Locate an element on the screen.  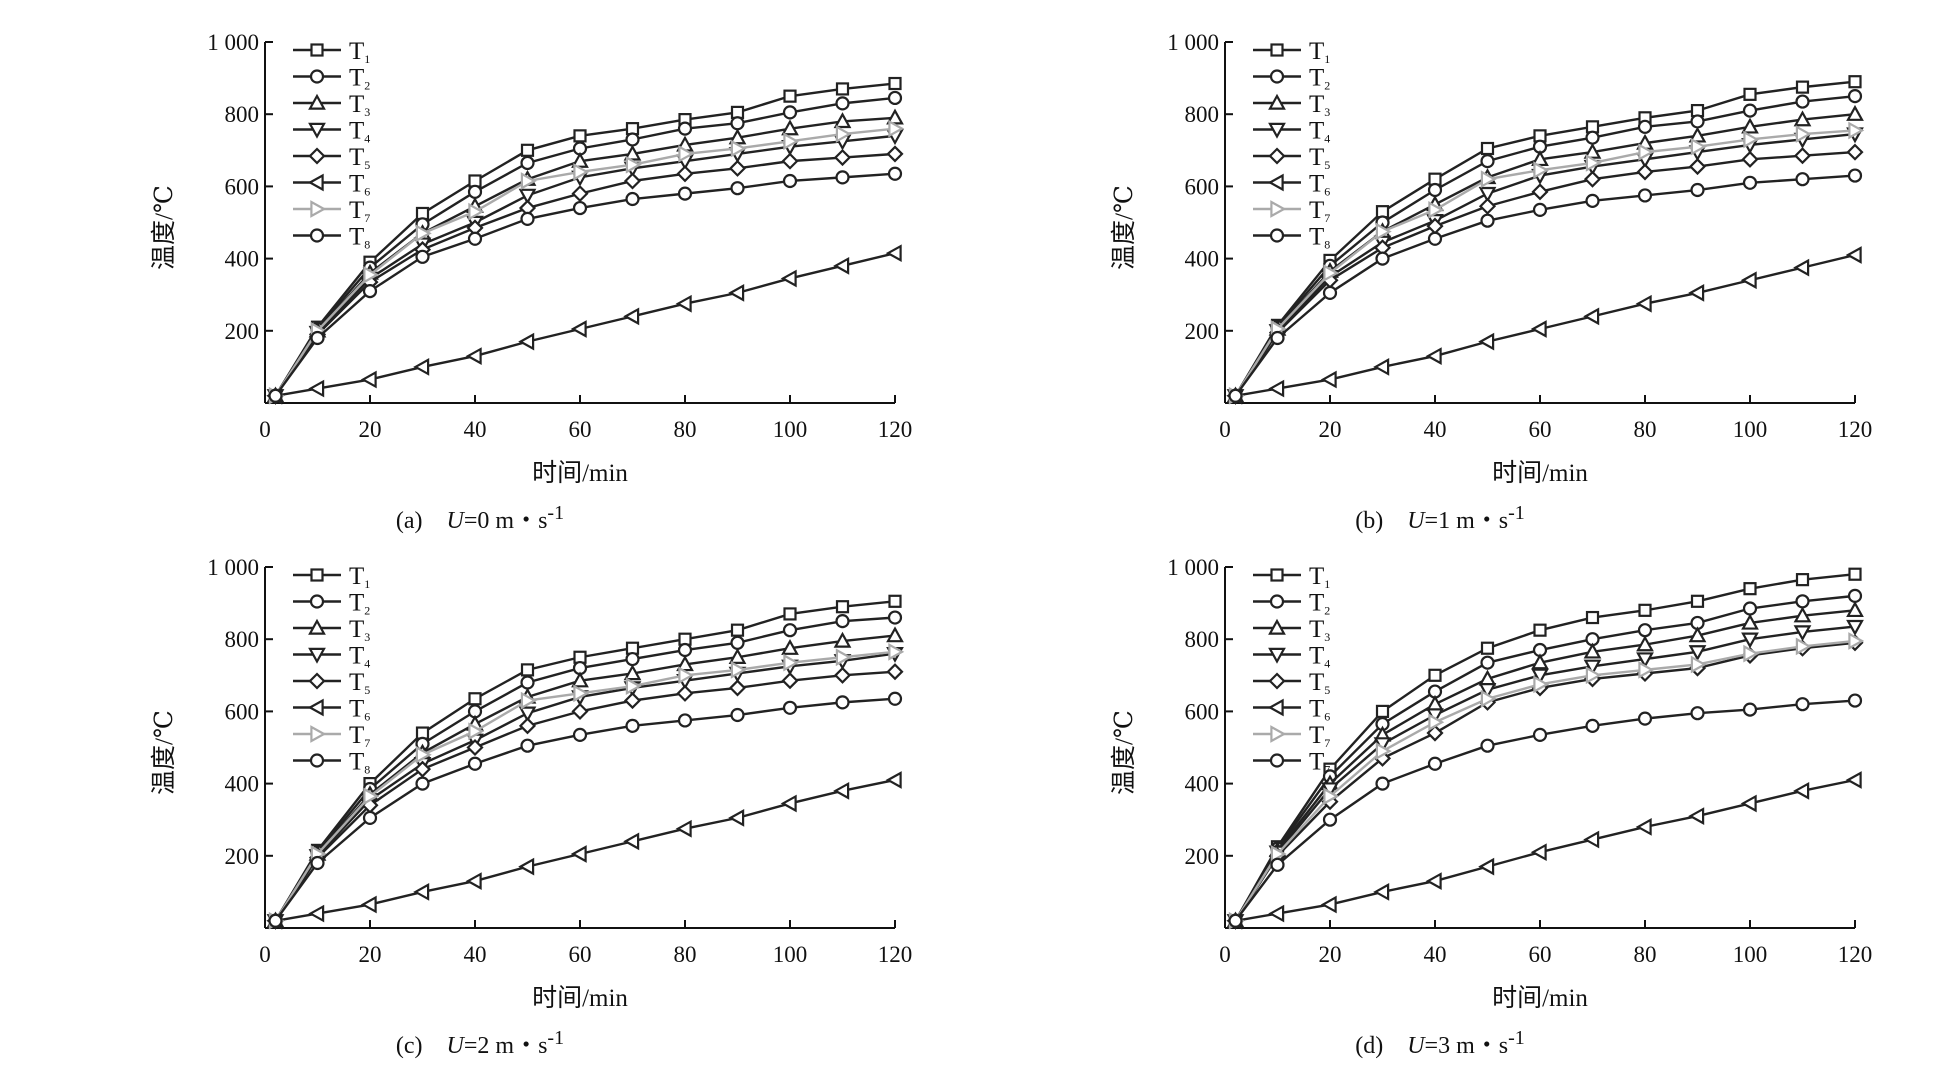
caption-symbol: U is located at coordinates (455, 1046).